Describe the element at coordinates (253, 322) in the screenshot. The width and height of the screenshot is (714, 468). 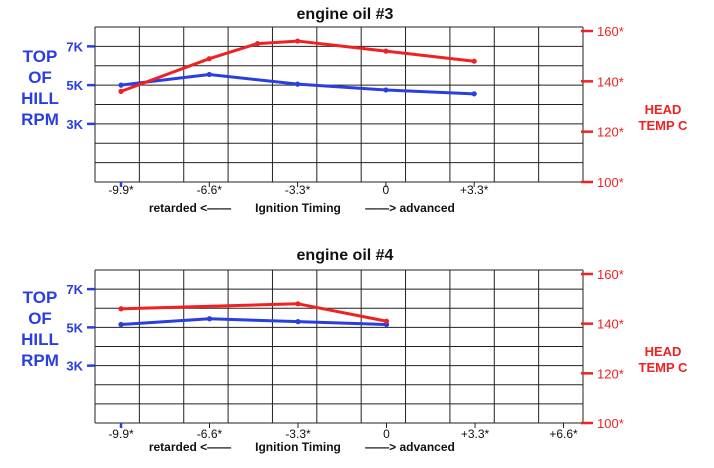
I see `rpm-series-line` at that location.